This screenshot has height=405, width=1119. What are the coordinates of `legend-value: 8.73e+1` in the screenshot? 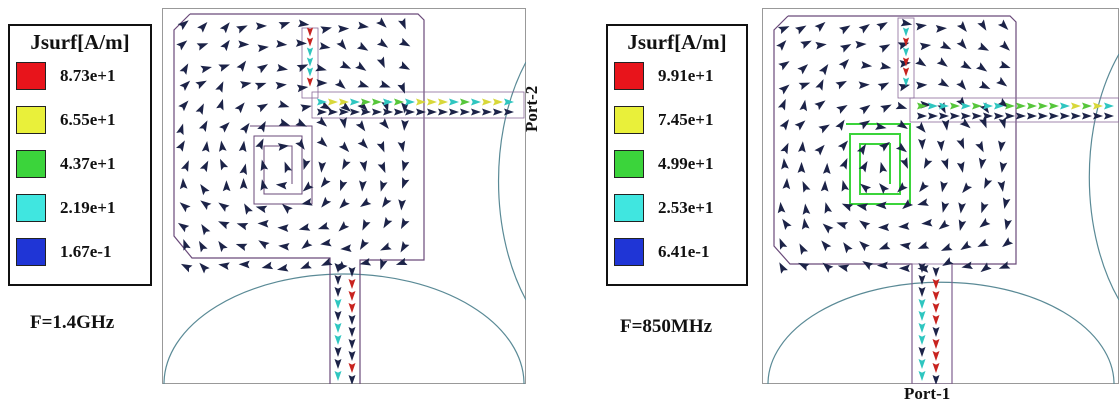 It's located at (88, 75).